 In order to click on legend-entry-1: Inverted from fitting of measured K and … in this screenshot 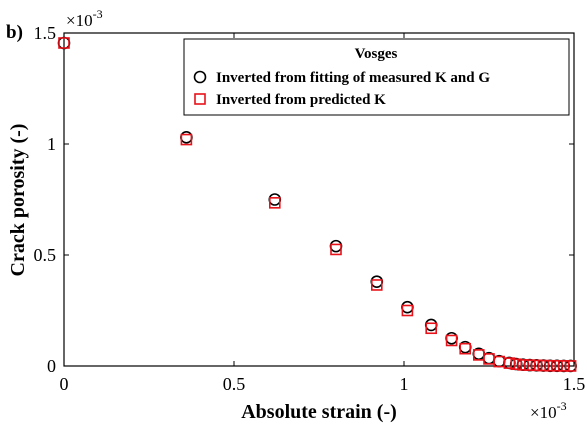, I will do `click(353, 78)`.